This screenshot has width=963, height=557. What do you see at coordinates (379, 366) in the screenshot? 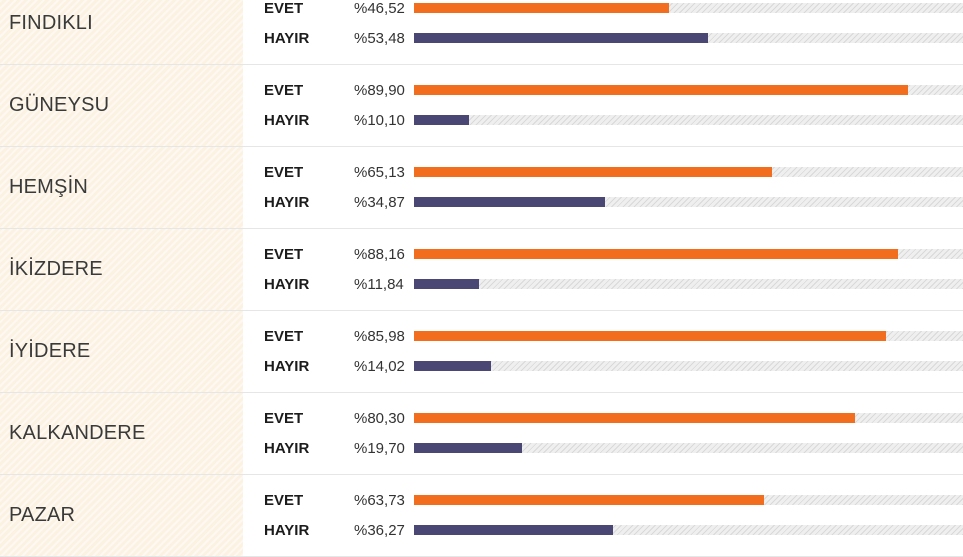
I see `hayir-percentage: %14,02` at bounding box center [379, 366].